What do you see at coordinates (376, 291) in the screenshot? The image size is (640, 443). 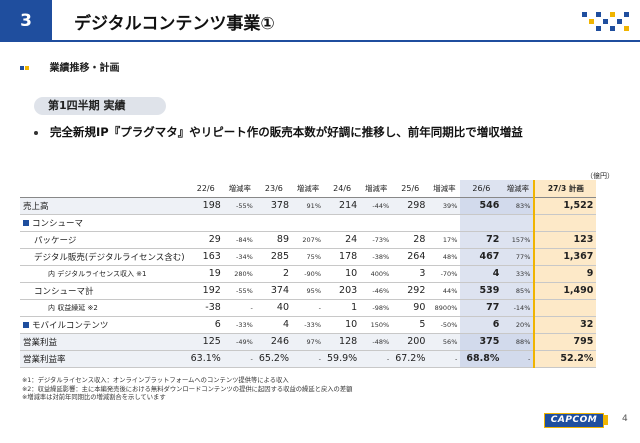 I see `pct-cell: -46%` at bounding box center [376, 291].